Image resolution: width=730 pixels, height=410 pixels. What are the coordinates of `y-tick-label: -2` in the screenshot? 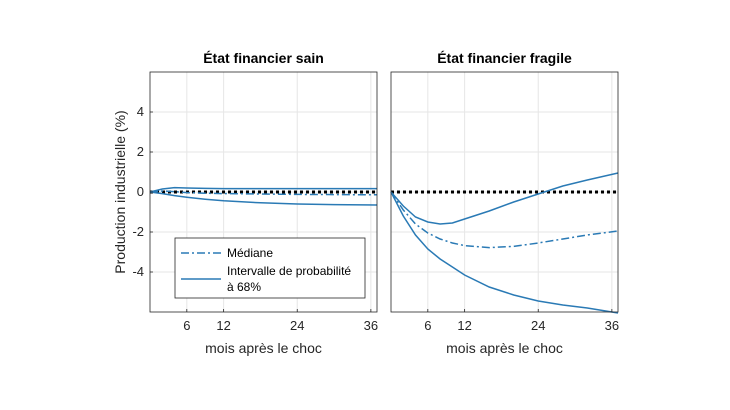 It's located at (138, 231).